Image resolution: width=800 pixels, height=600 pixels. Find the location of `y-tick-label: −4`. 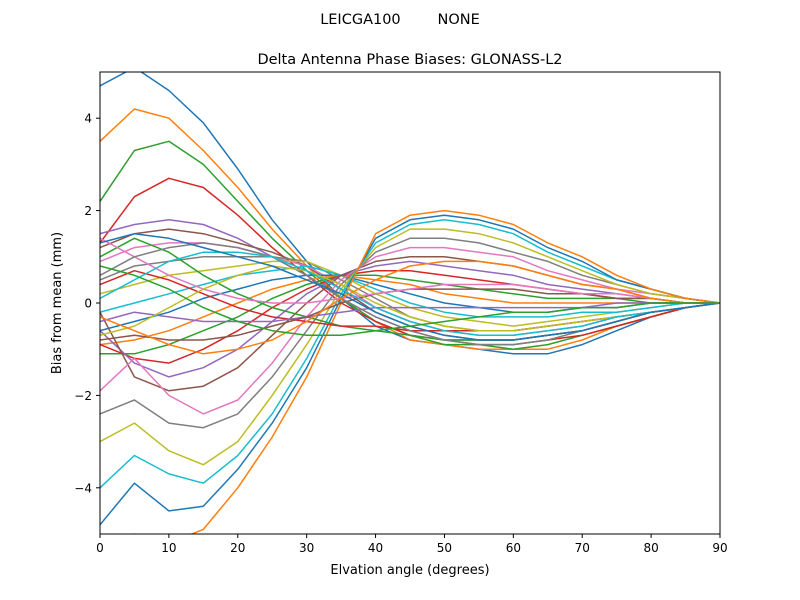

y-tick-label: −4 is located at coordinates (83, 488).